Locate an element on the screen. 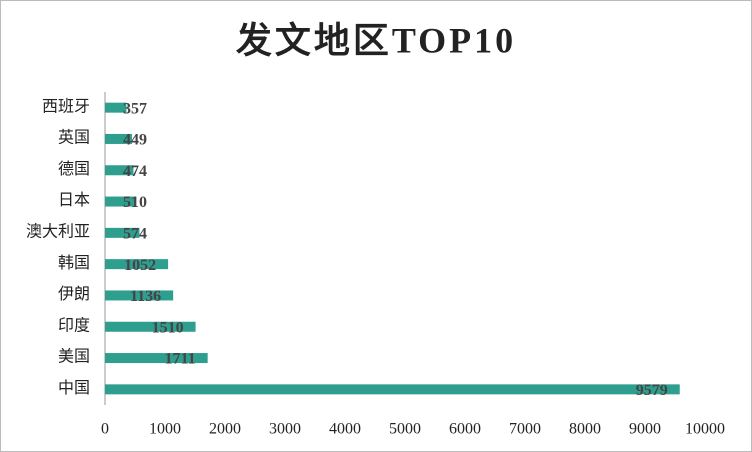 The height and width of the screenshot is (452, 752). value-label: 449 is located at coordinates (135, 140).